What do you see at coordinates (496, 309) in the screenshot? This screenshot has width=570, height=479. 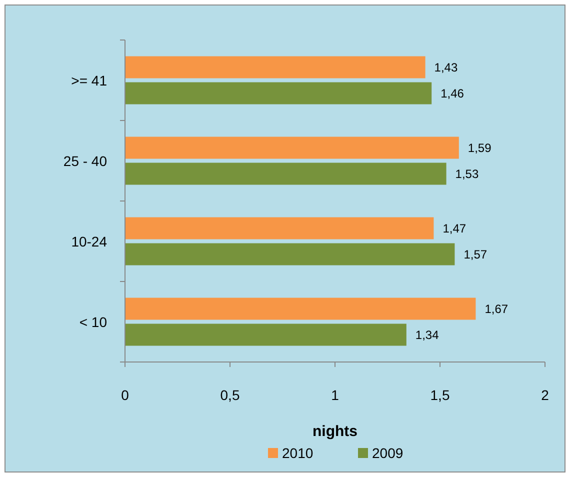 I see `data-label: 1,67` at bounding box center [496, 309].